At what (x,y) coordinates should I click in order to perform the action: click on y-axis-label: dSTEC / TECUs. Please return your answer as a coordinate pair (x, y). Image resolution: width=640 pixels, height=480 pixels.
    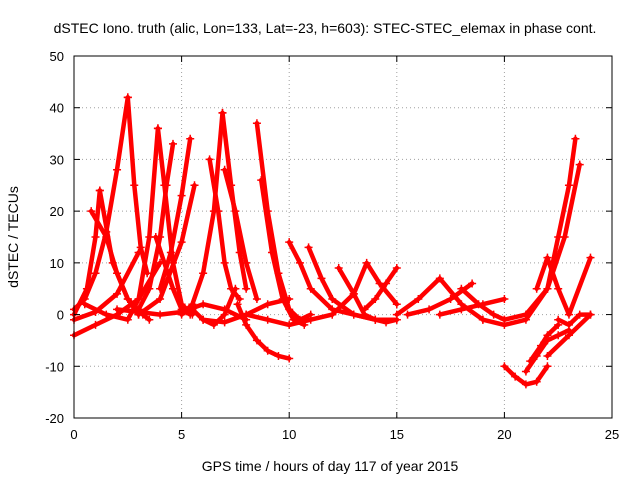
    Looking at the image, I should click on (13, 237).